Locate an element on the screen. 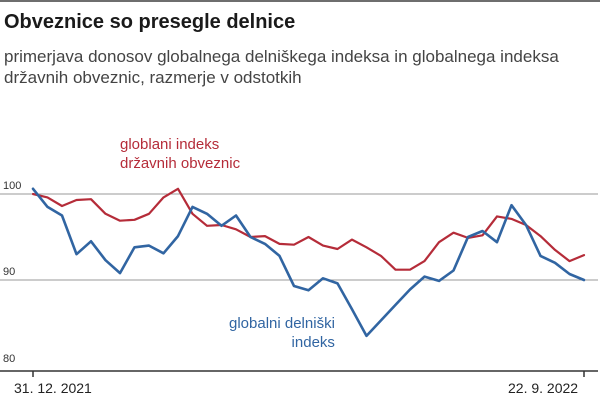 This screenshot has height=401, width=600. x-tick-label: 31. 12. 2021 is located at coordinates (53, 388).